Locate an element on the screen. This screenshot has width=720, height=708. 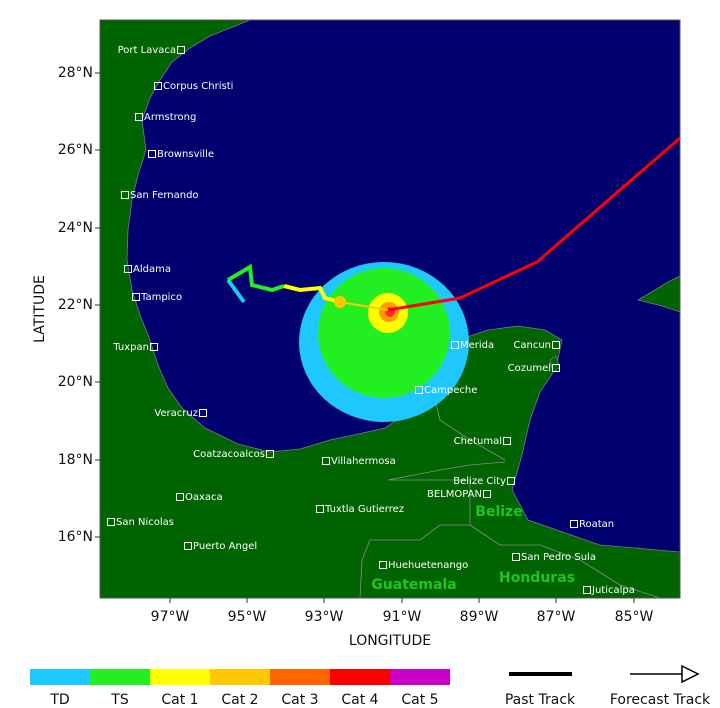
legend-label: Cat 1 is located at coordinates (179, 700).